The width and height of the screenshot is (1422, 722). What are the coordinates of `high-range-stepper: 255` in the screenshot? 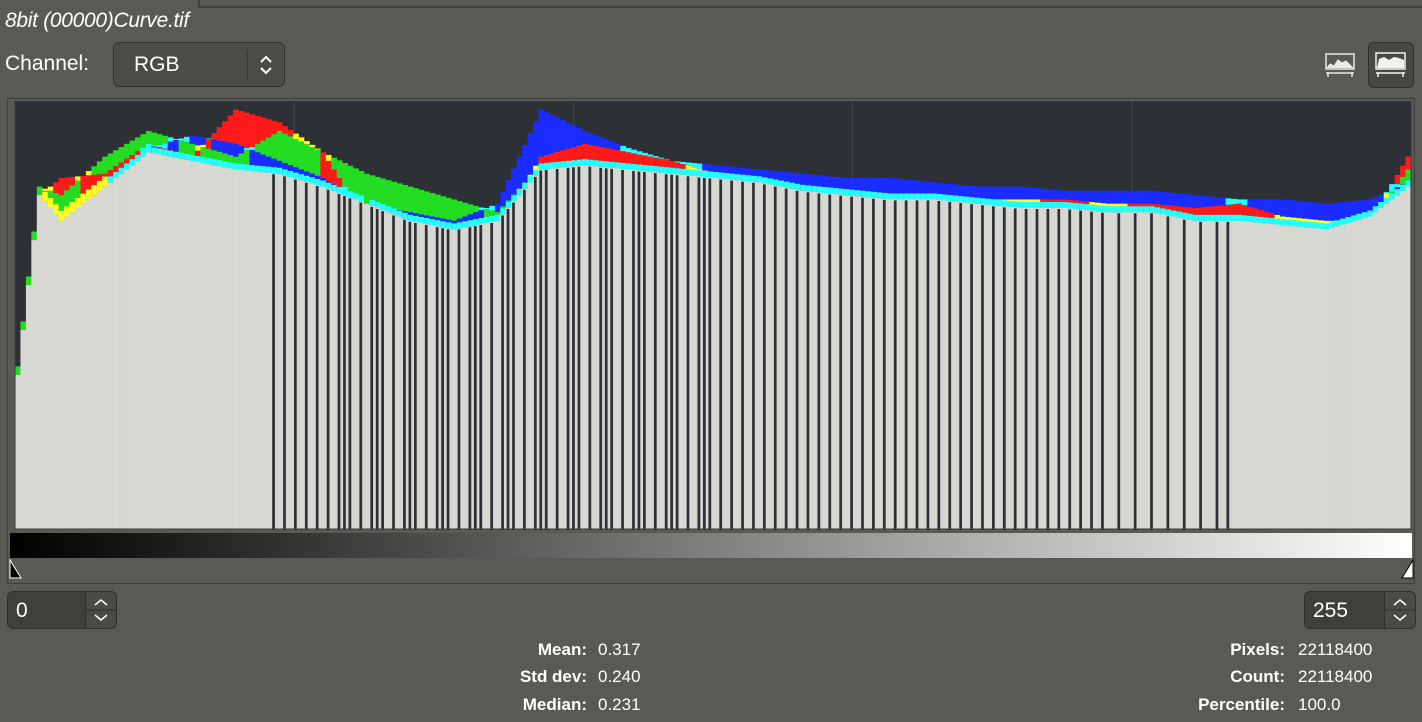 It's located at (1360, 610).